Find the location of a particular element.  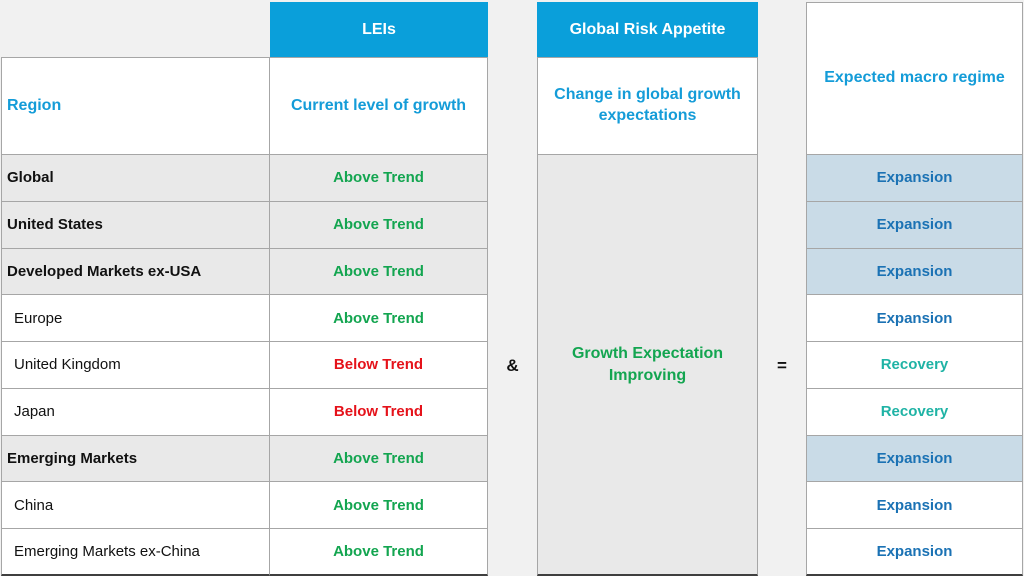

region-cell: Japan is located at coordinates (135, 412).